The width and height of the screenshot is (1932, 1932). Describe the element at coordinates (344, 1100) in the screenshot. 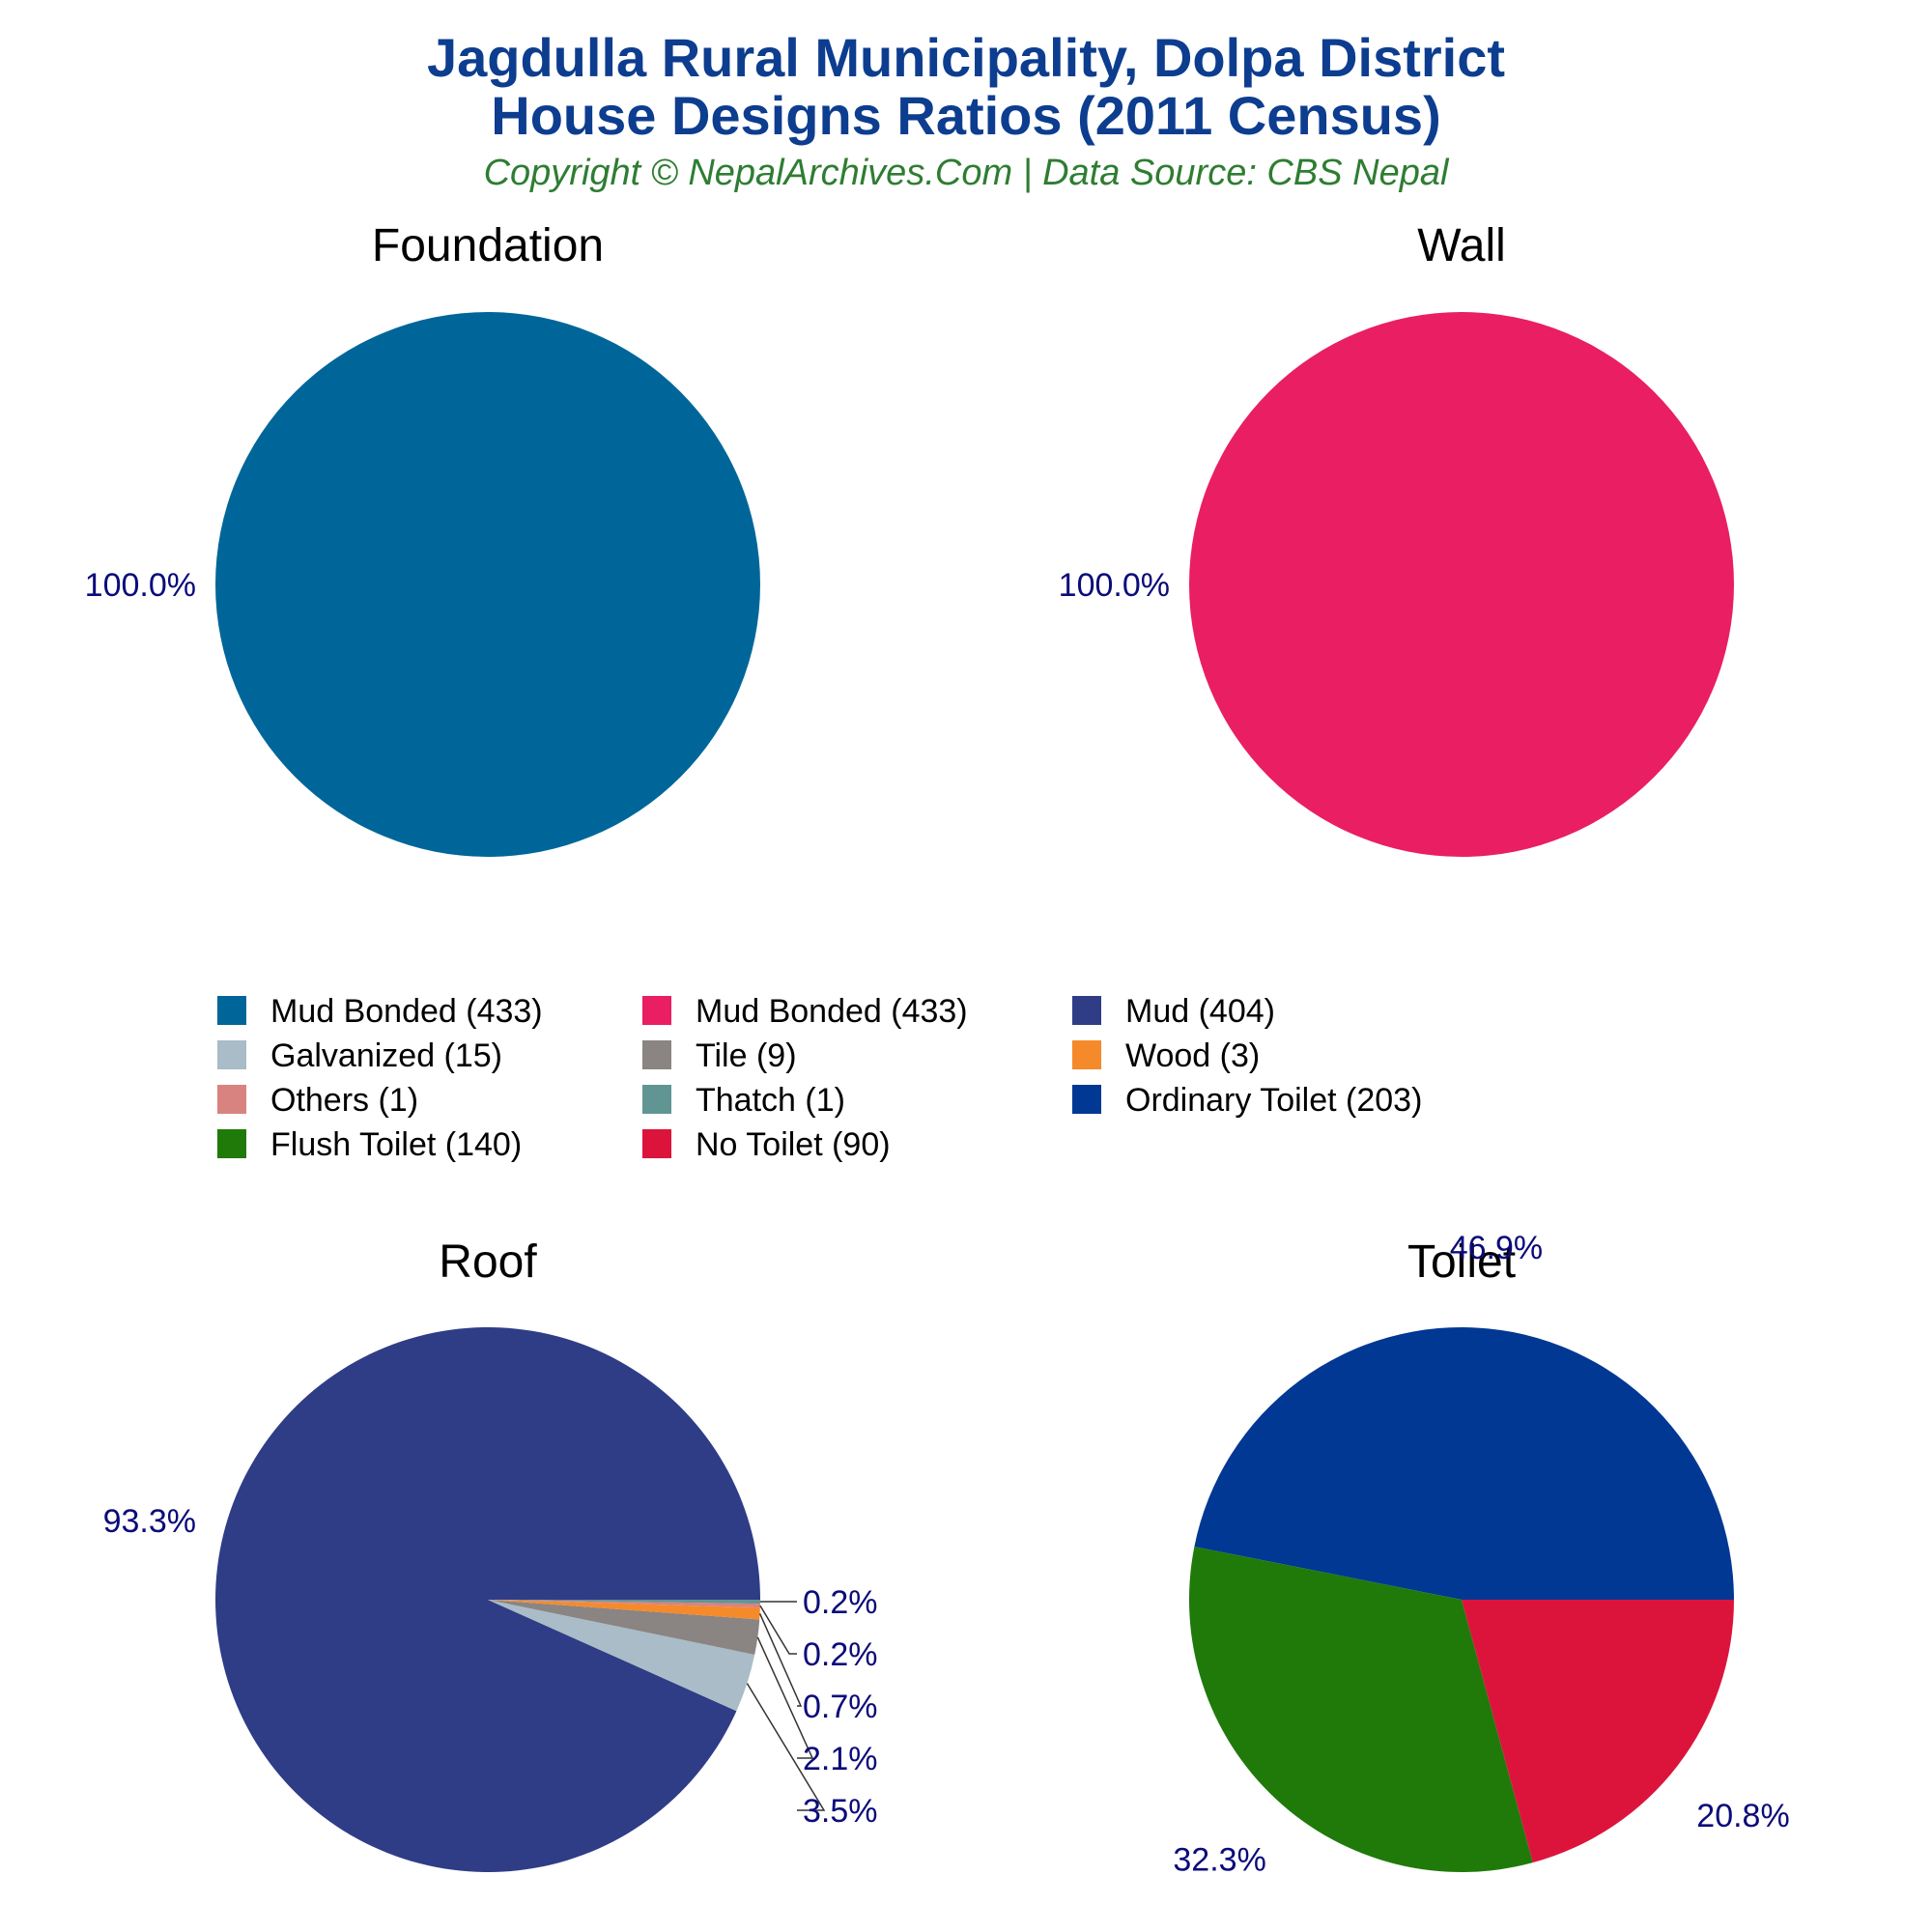

I see `legend-label-others-1: Others (1)` at that location.